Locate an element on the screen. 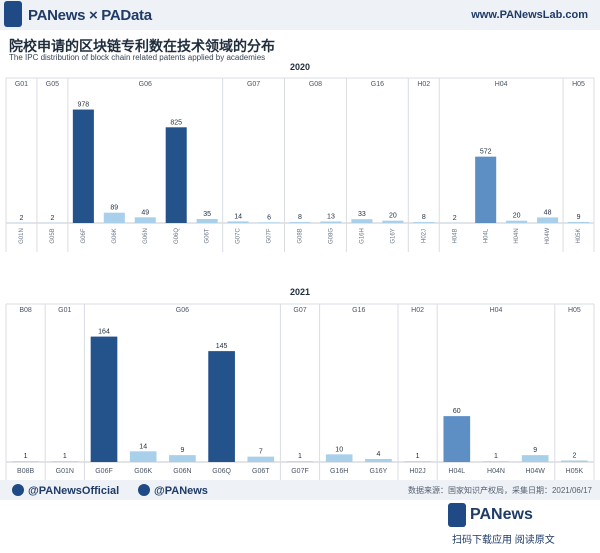 This screenshot has width=600, height=553. tick-label: G06K is located at coordinates (143, 471).